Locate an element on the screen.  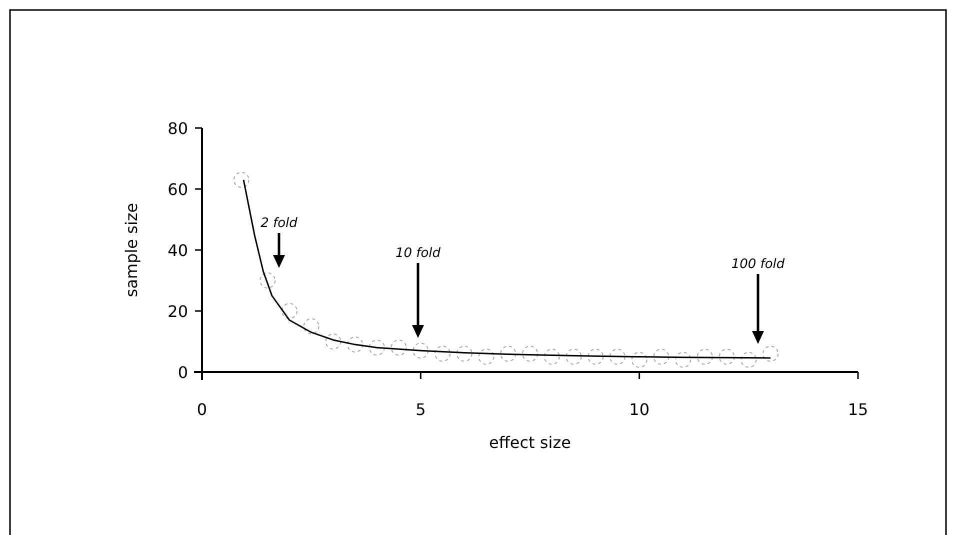
annotation: 100 fold is located at coordinates (758, 264).